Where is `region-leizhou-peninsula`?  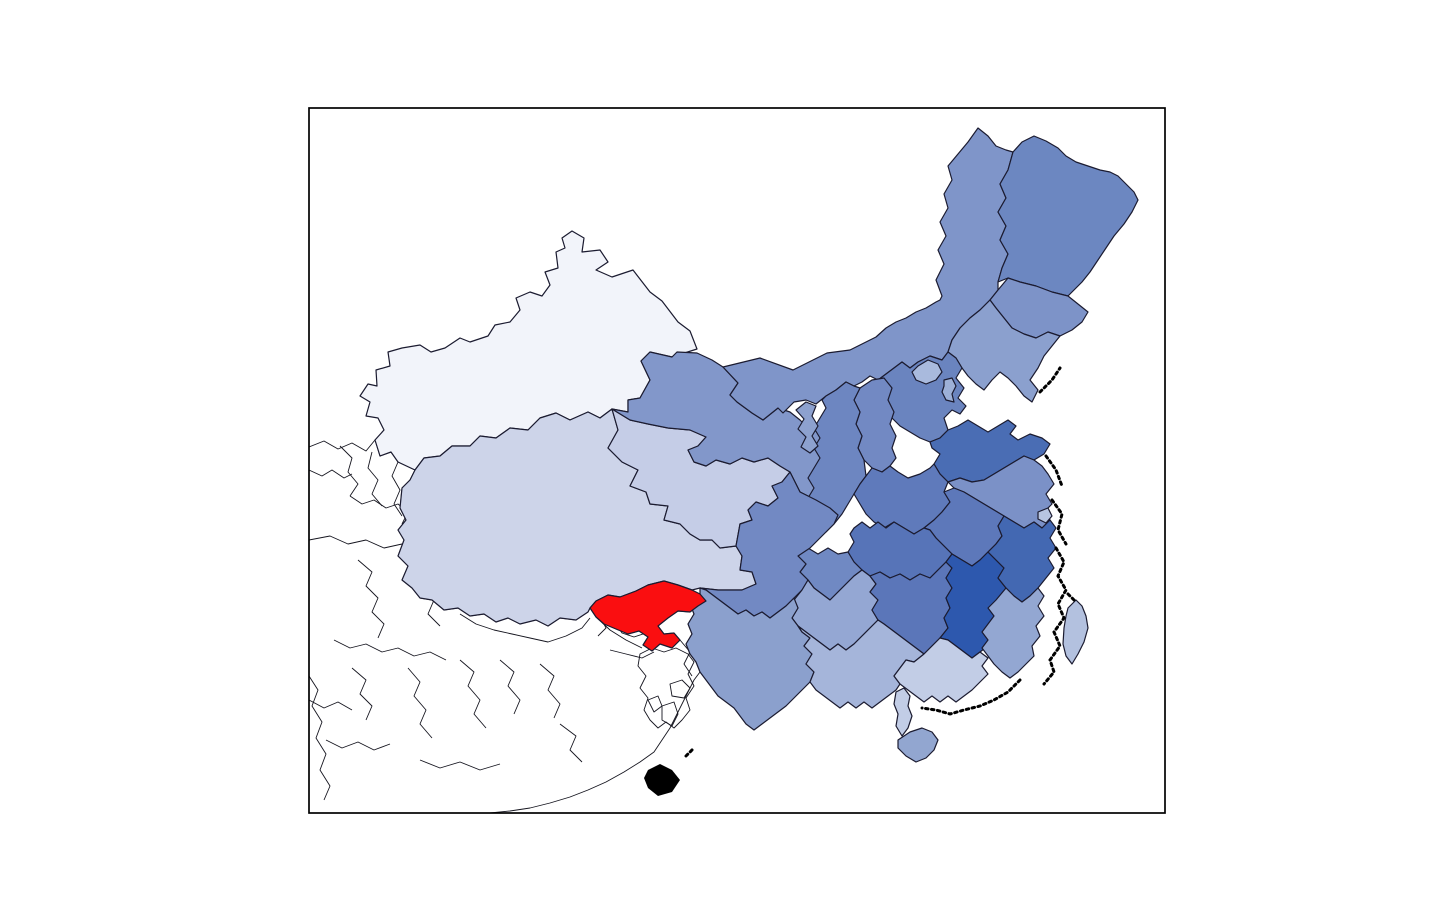 region-leizhou-peninsula is located at coordinates (903, 712).